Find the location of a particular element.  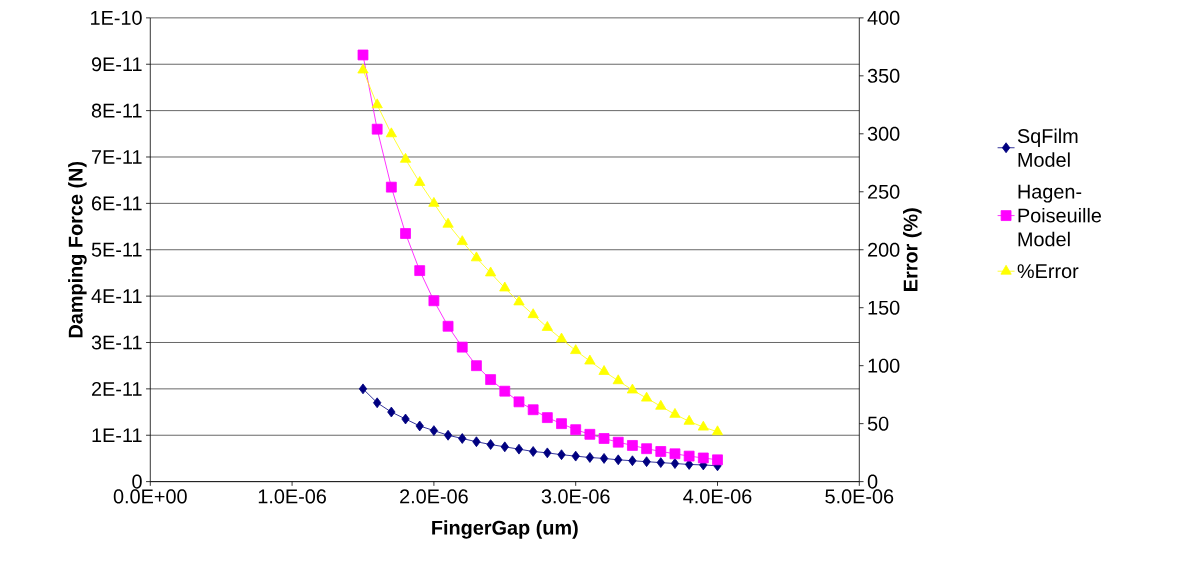

y2-tick-label: 300 is located at coordinates (883, 133).